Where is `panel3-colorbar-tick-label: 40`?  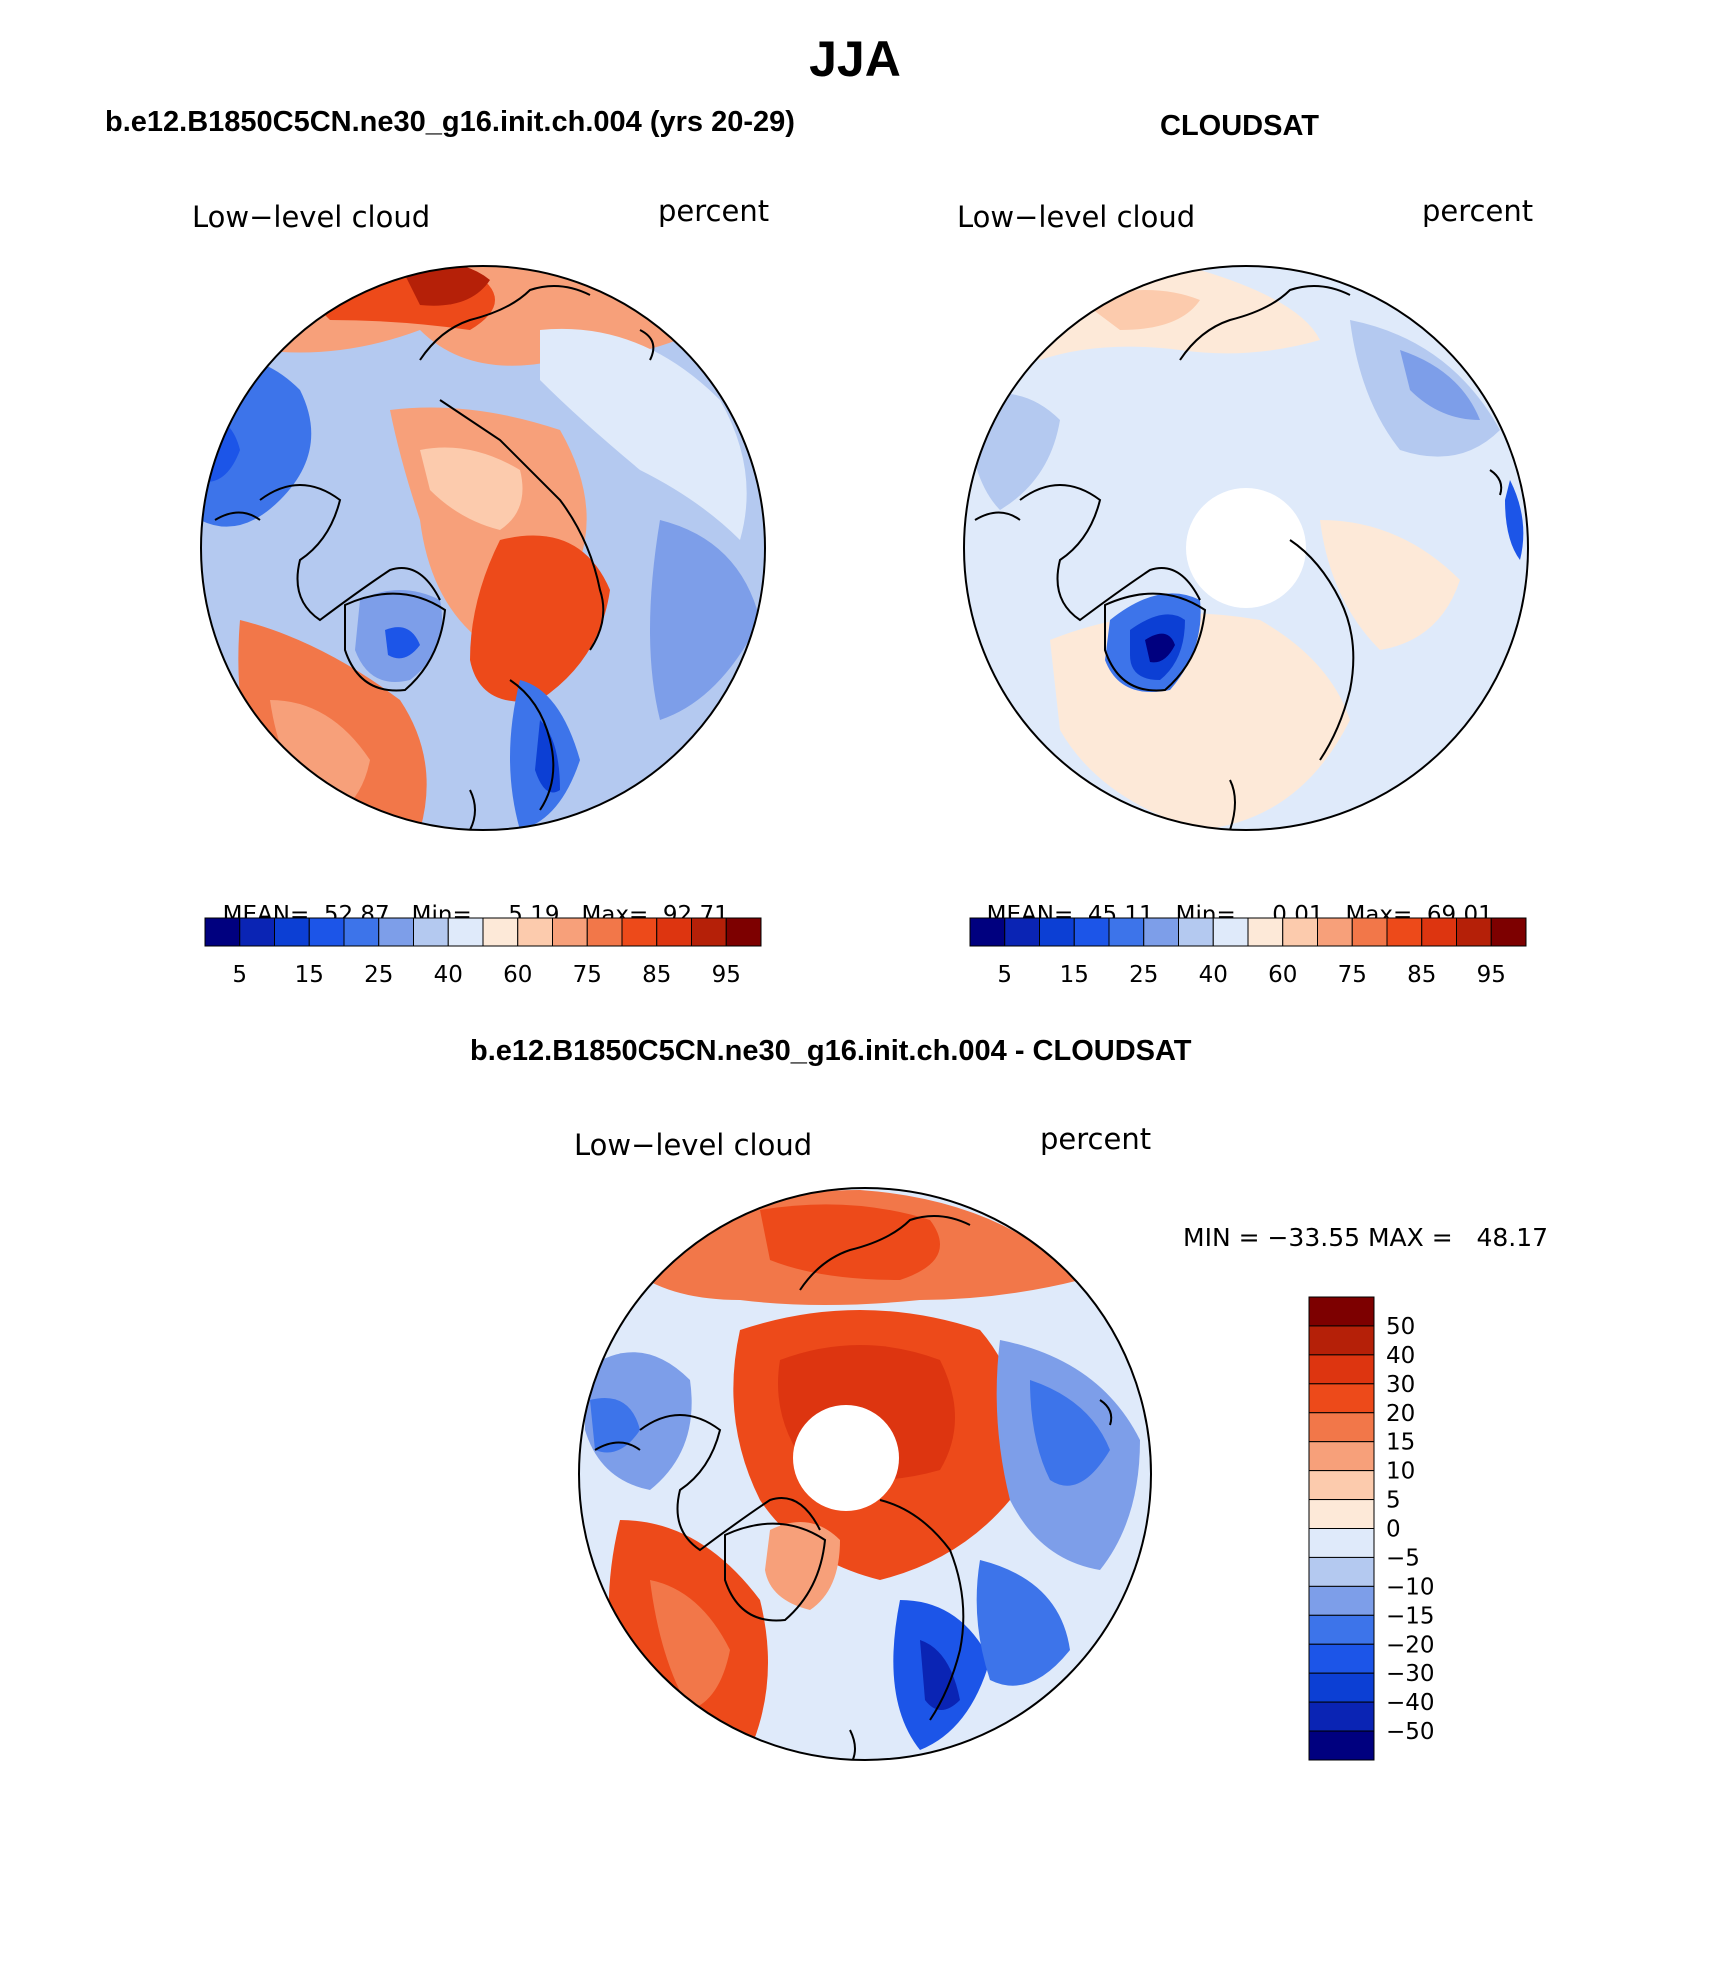 panel3-colorbar-tick-label: 40 is located at coordinates (1400, 1356).